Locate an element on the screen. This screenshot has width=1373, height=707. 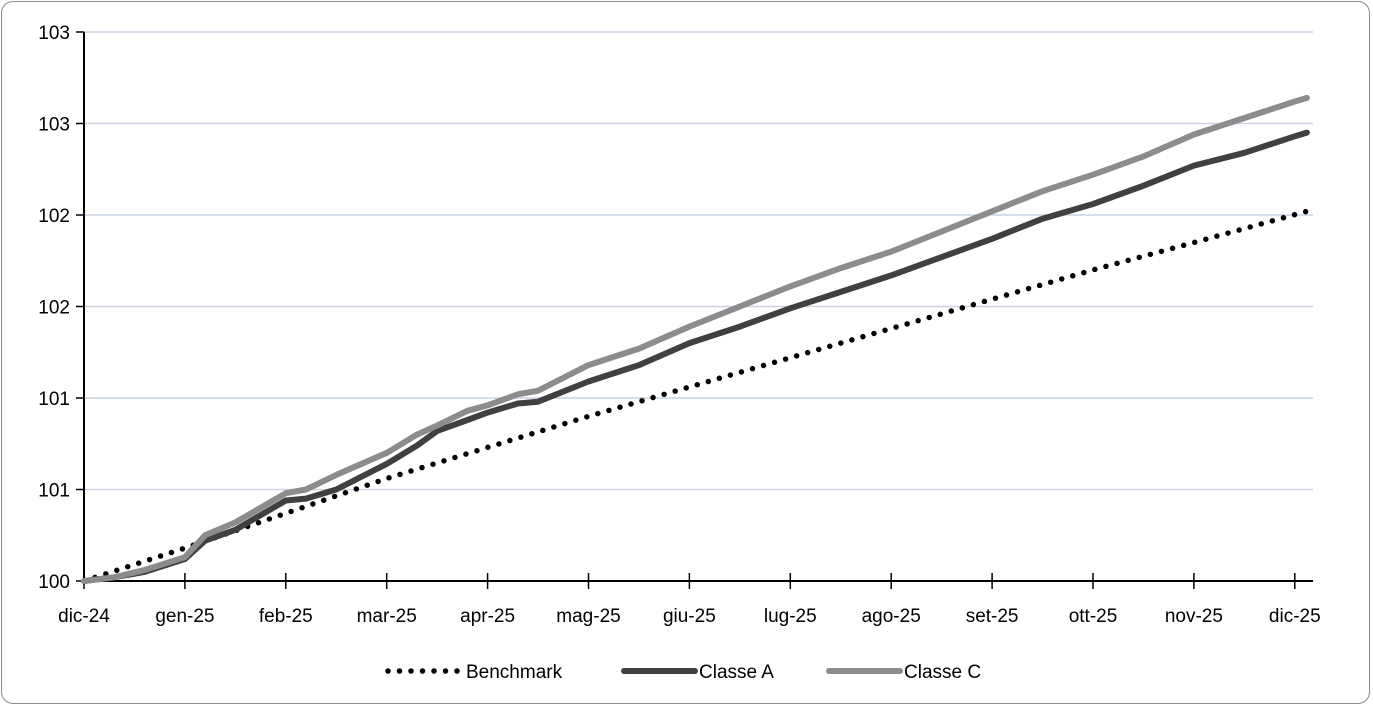
legend-label: Classe A is located at coordinates (736, 672).